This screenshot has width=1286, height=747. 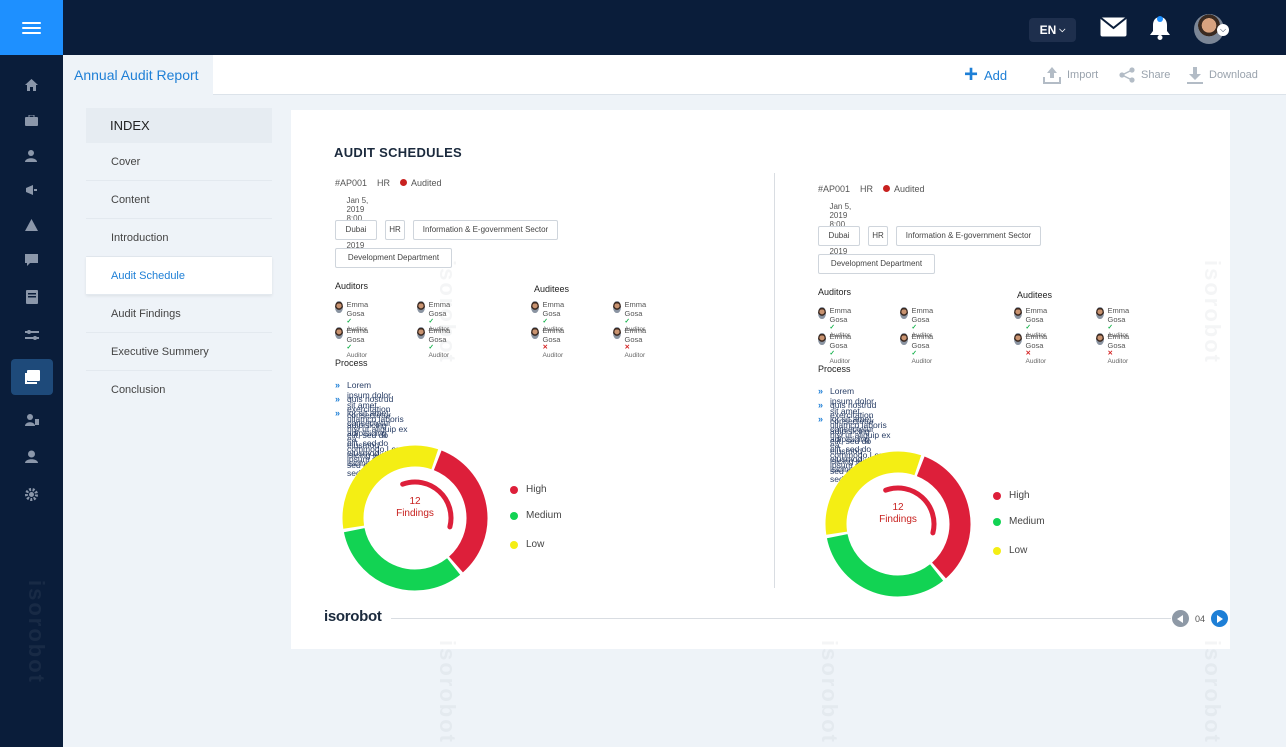 What do you see at coordinates (996, 75) in the screenshot?
I see `add-label: Add` at bounding box center [996, 75].